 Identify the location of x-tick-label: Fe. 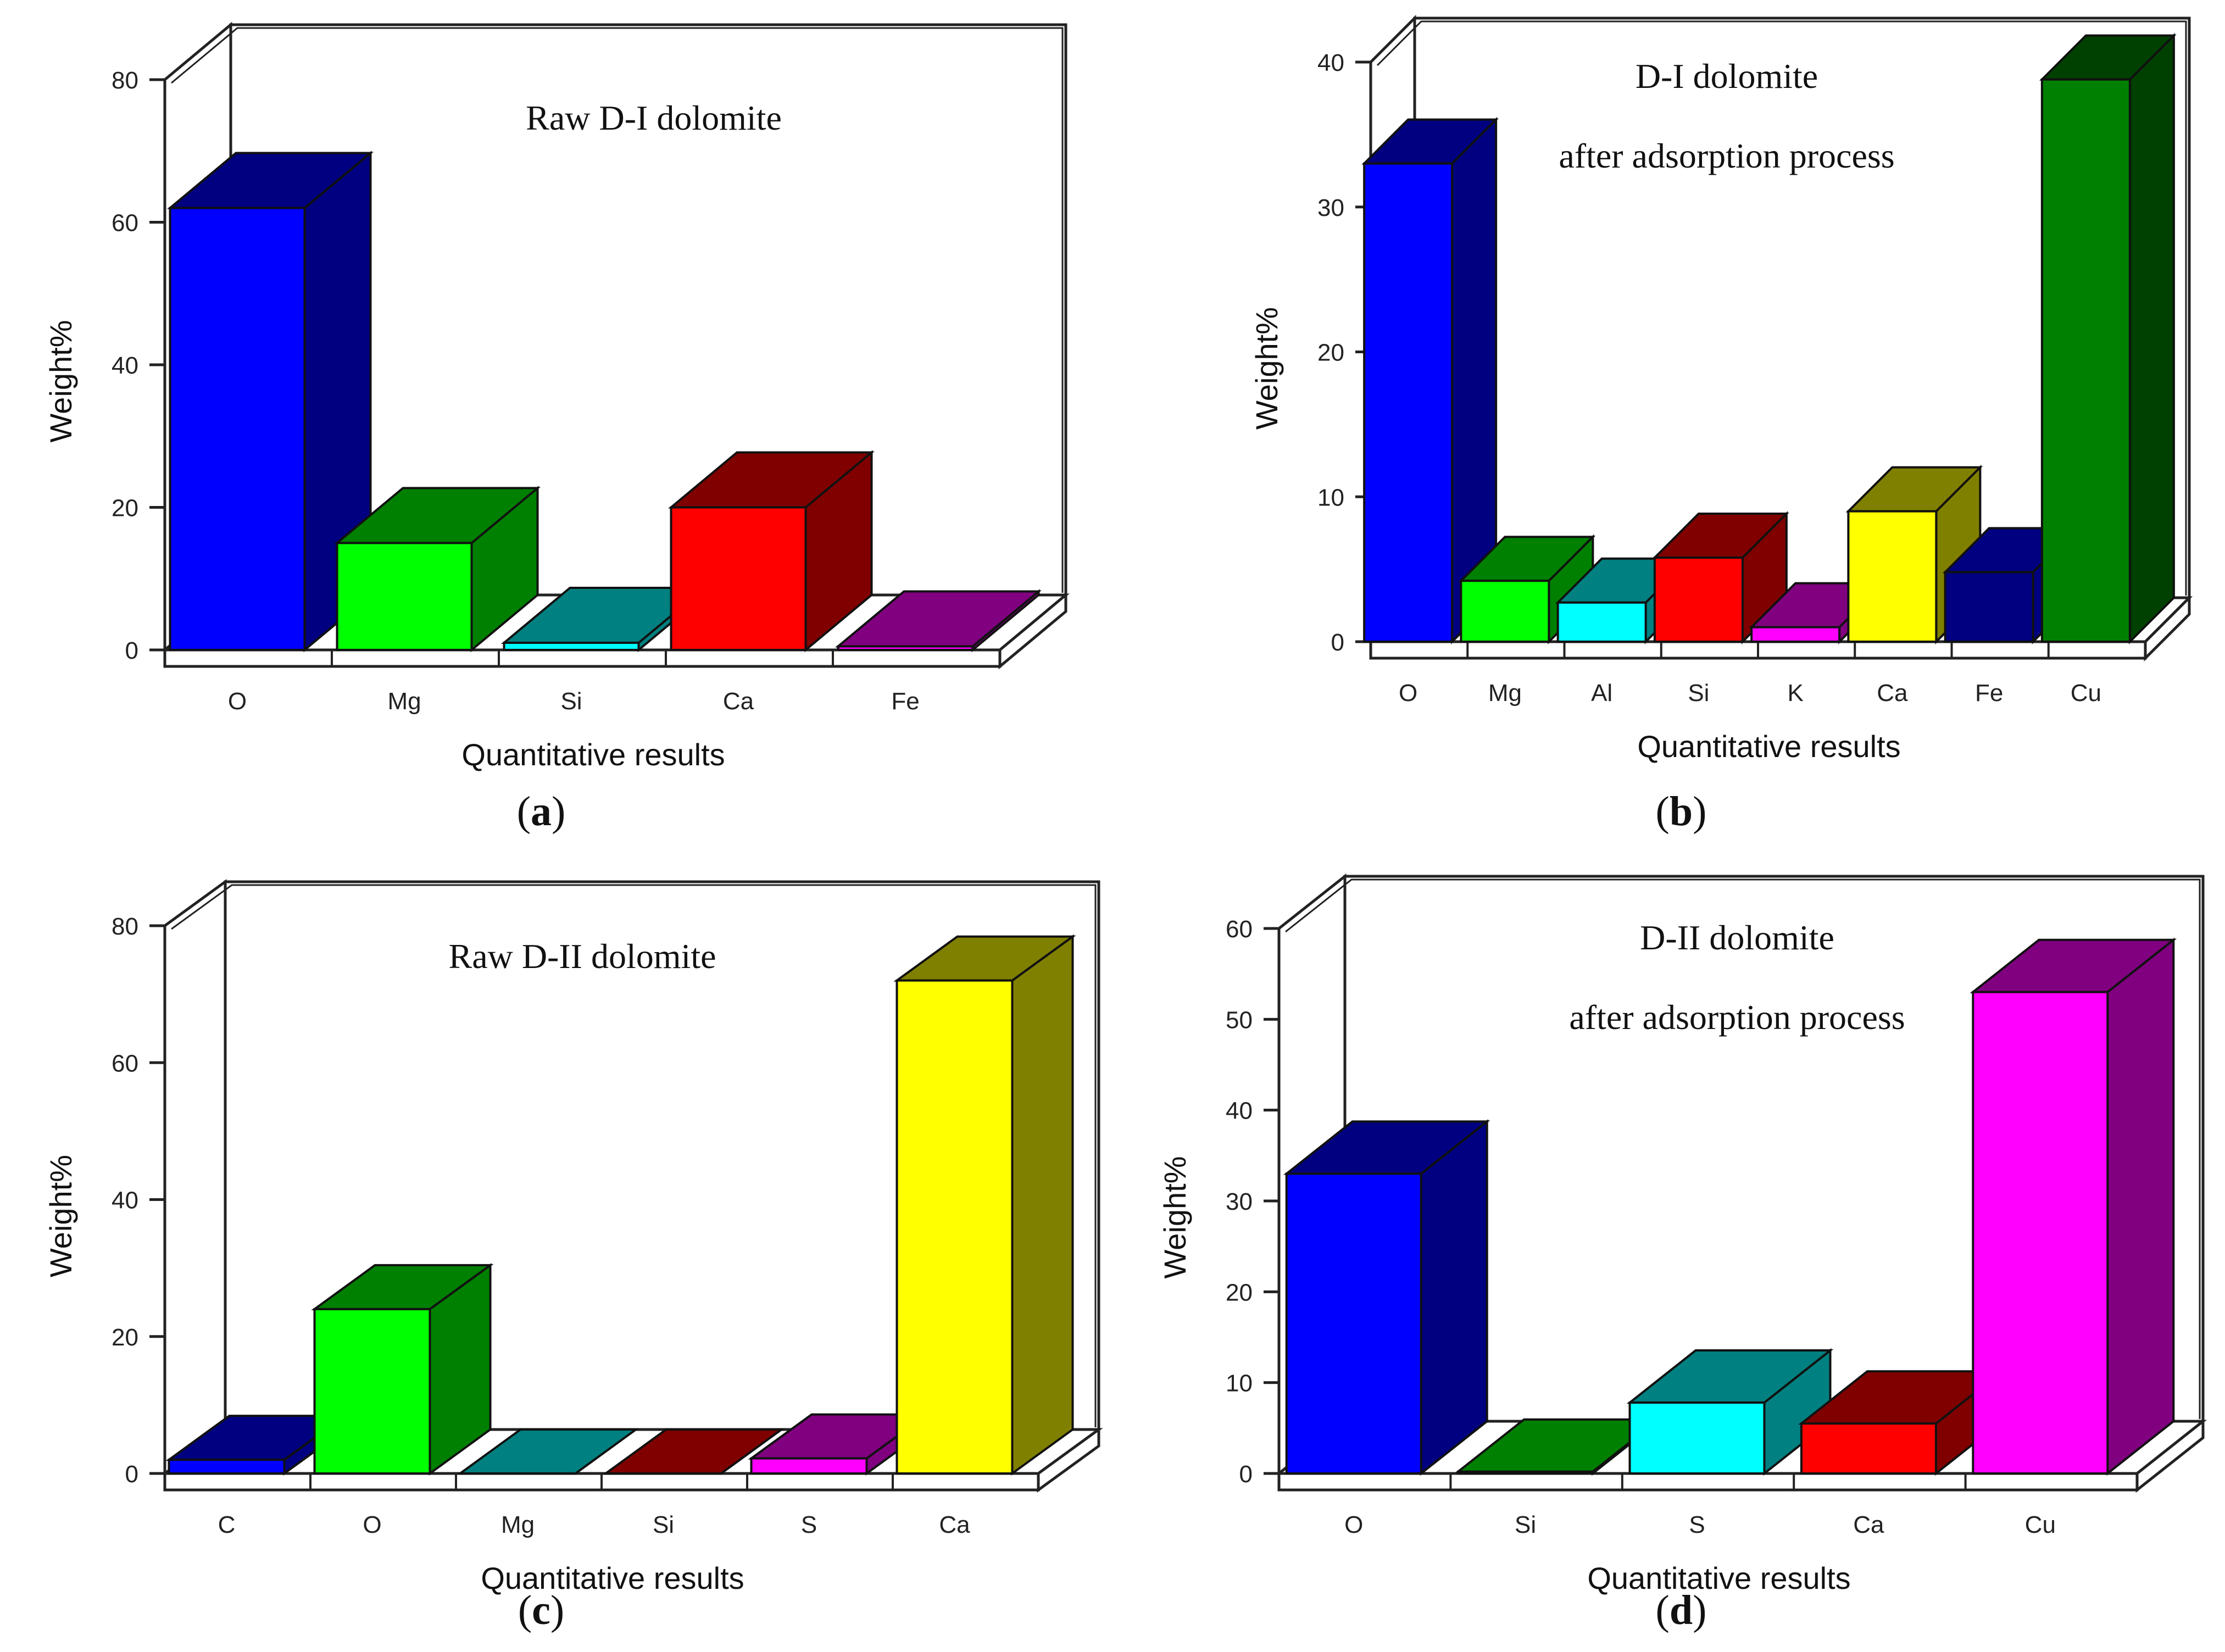
(905, 701).